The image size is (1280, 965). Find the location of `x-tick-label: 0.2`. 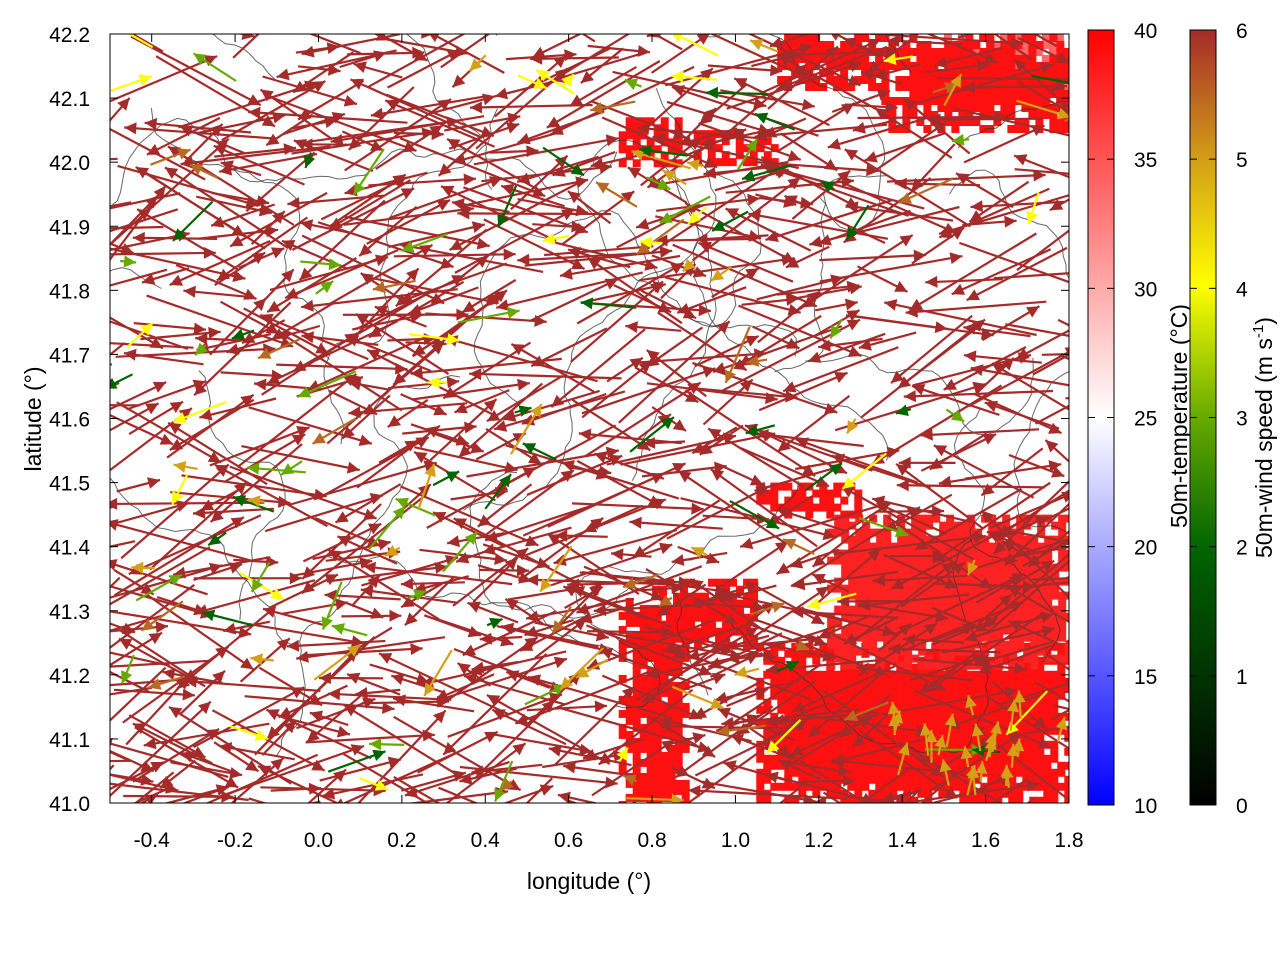

x-tick-label: 0.2 is located at coordinates (401, 840).